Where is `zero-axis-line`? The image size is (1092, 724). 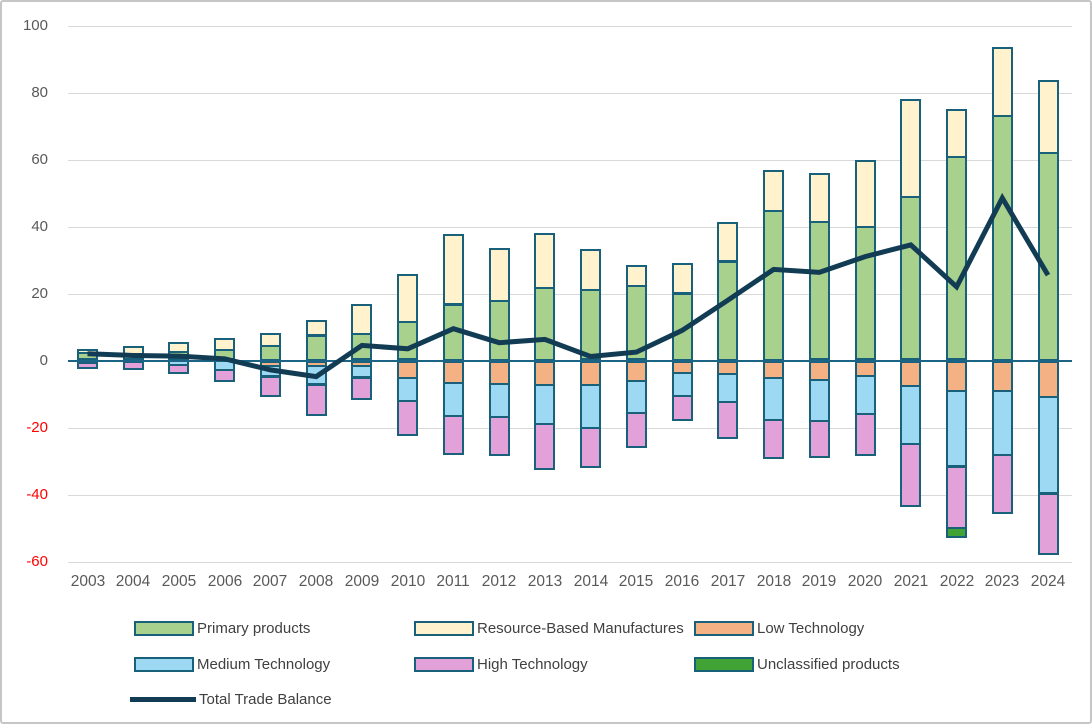 zero-axis-line is located at coordinates (570, 361).